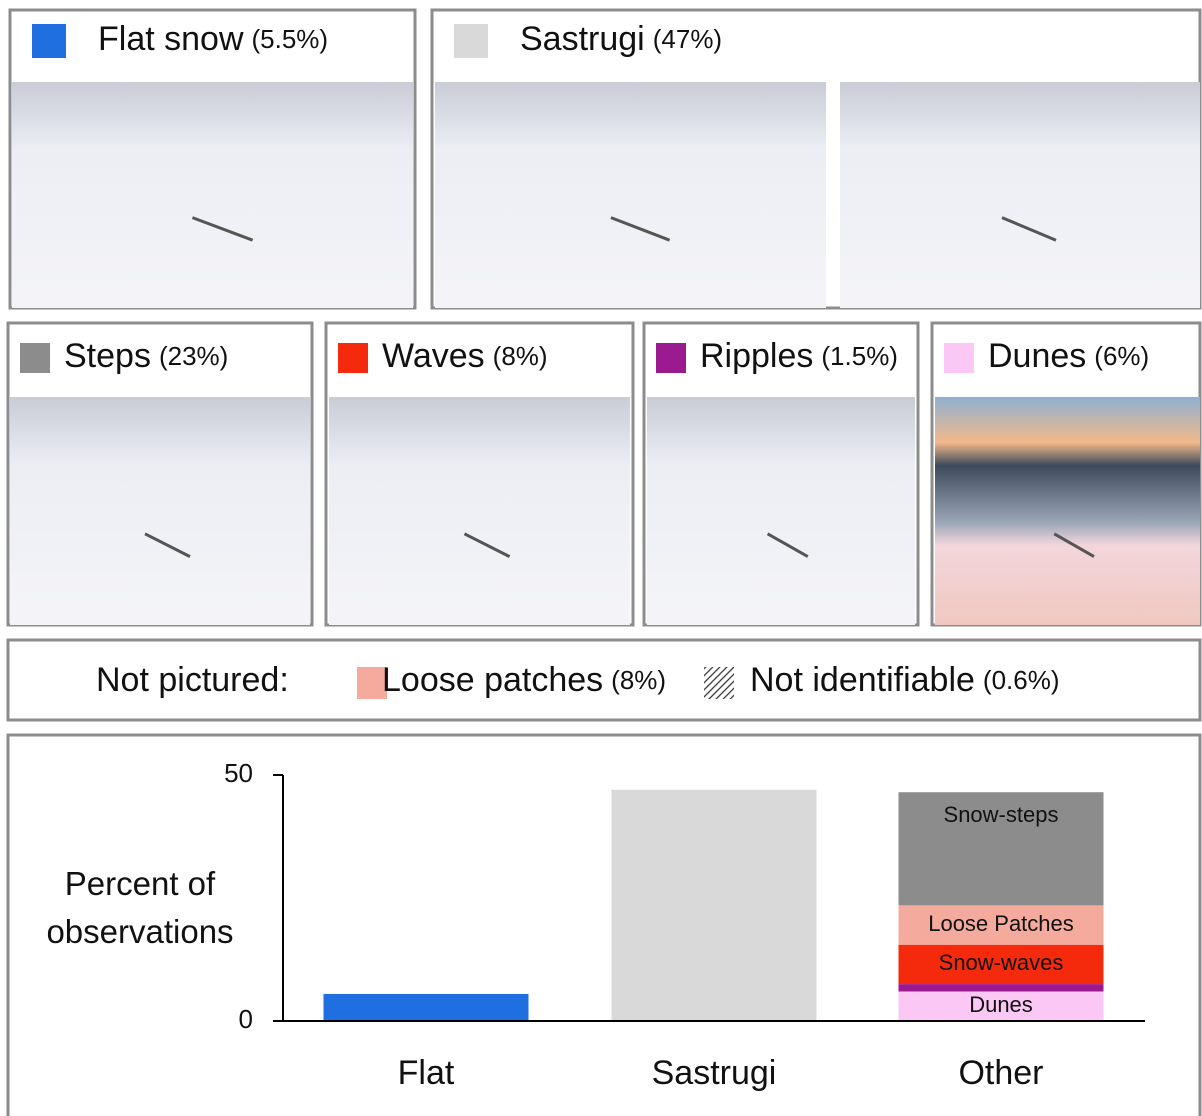  I want to click on caption: Flat snow (5.5%), so click(213, 39).